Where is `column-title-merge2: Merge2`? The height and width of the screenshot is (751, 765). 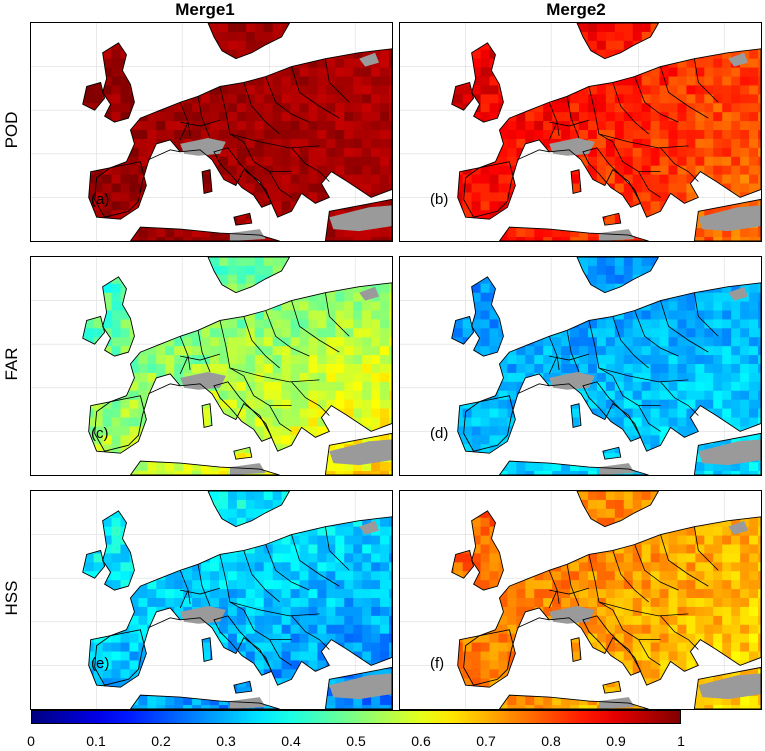 column-title-merge2: Merge2 is located at coordinates (576, 9).